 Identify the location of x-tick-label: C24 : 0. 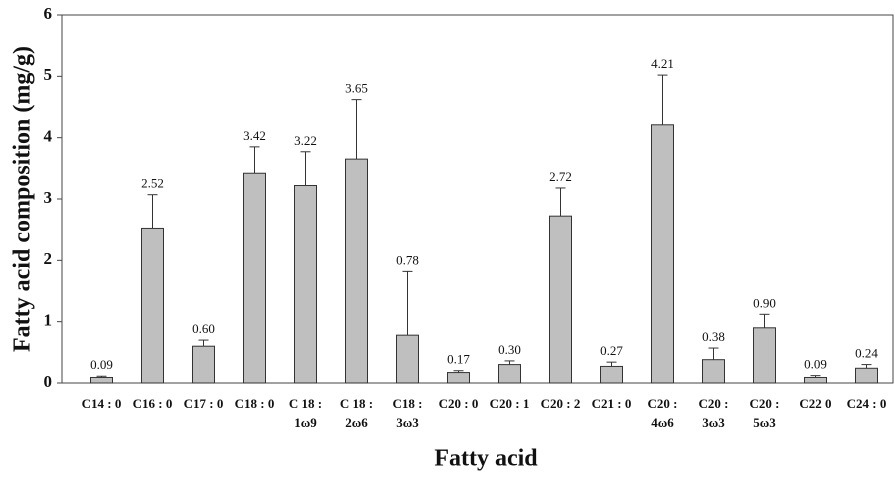
(867, 403).